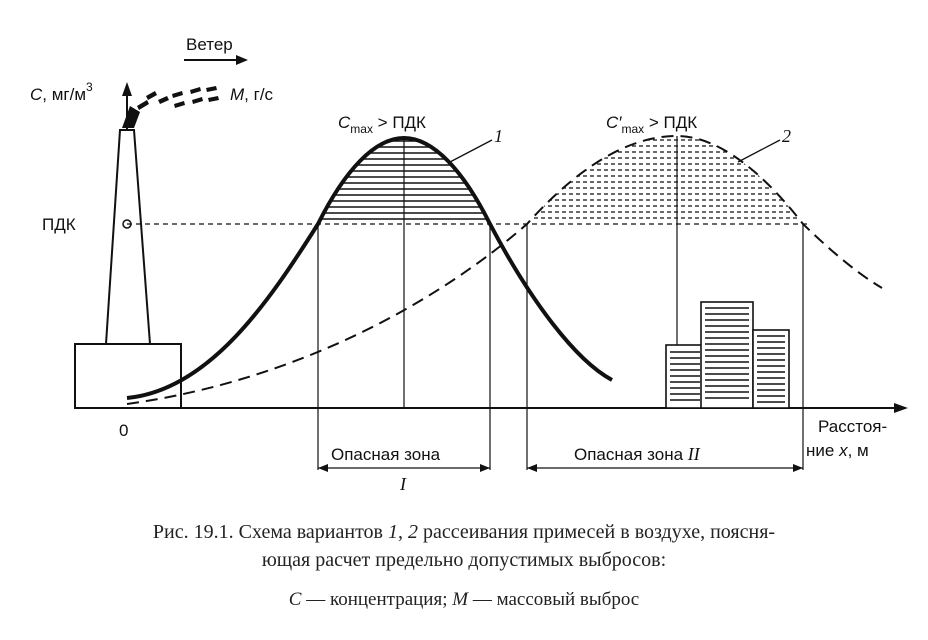 The image size is (928, 640). Describe the element at coordinates (837, 450) in the screenshot. I see `x-axis-label-line2: ние x, м` at that location.